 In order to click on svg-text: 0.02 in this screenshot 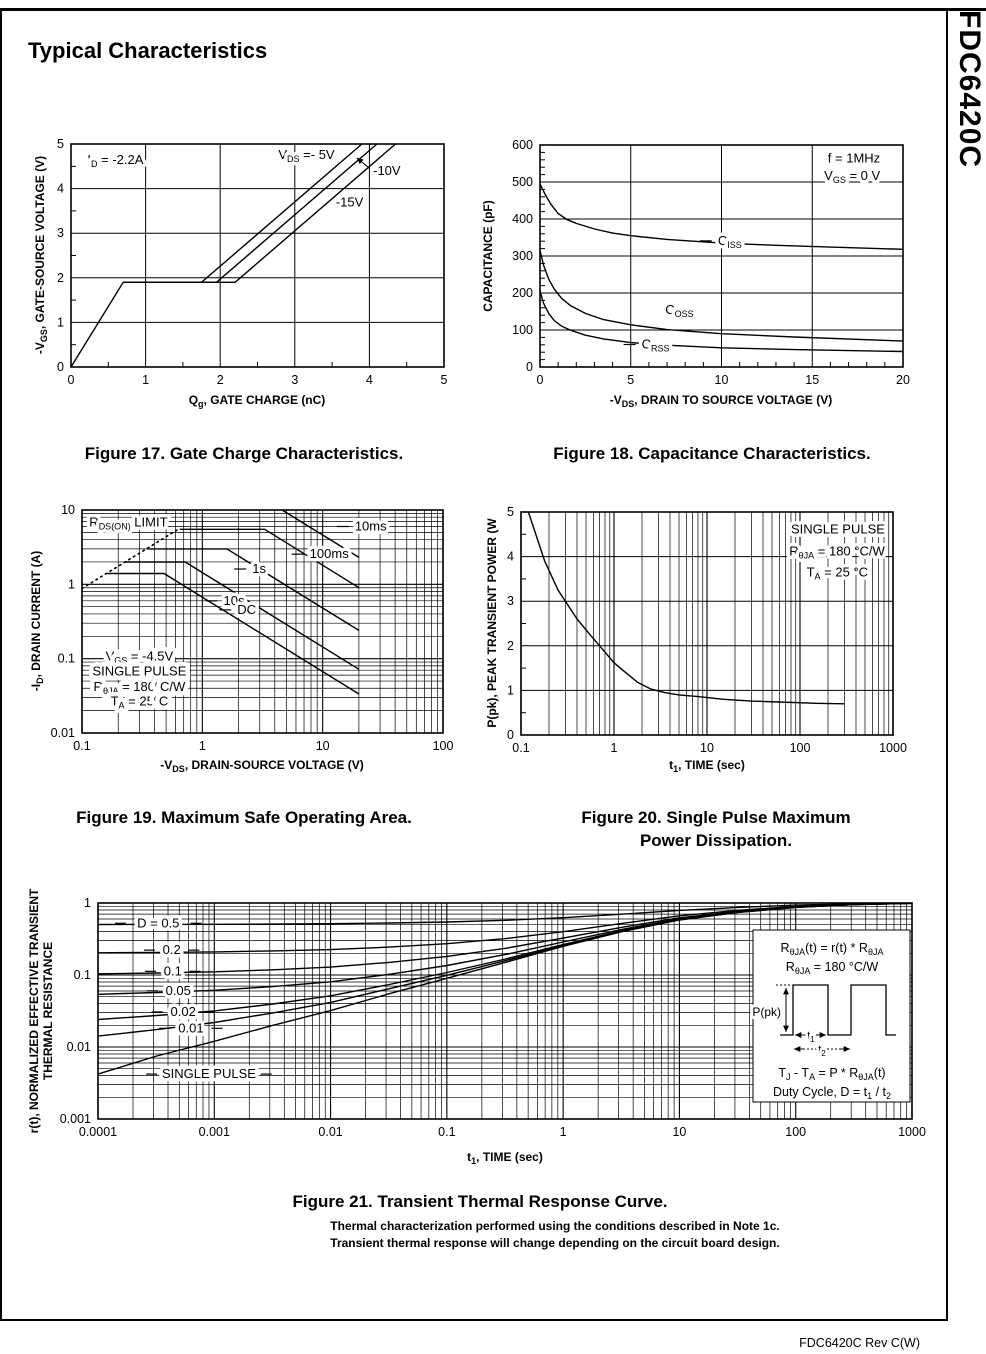, I will do `click(183, 1011)`.